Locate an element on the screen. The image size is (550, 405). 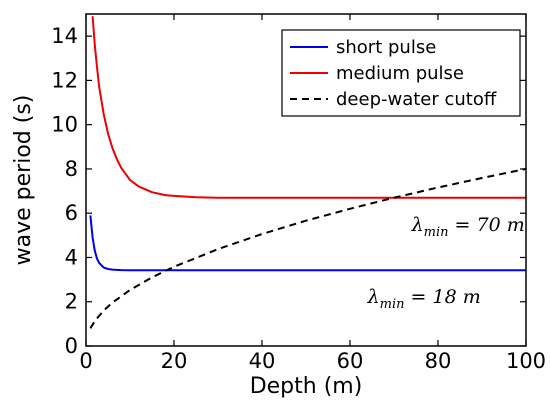
x-tick-label: 60 is located at coordinates (350, 361).